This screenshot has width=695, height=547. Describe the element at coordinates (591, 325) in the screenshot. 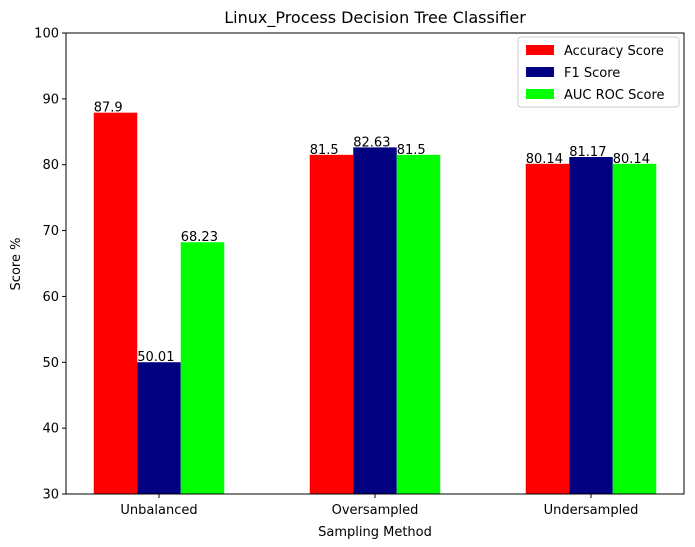

I see `bar-undersampled-f1-score` at that location.